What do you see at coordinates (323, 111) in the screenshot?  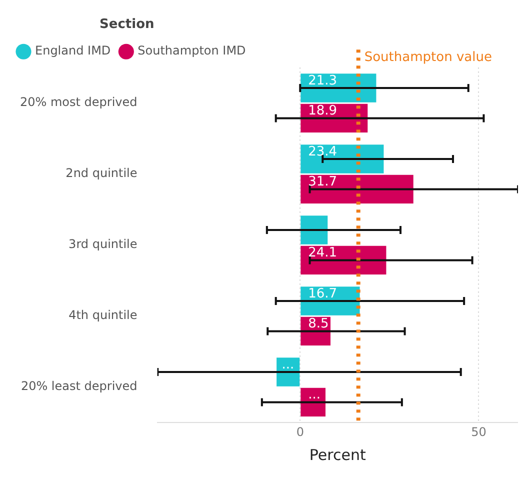 I see `data-label: 18.9` at bounding box center [323, 111].